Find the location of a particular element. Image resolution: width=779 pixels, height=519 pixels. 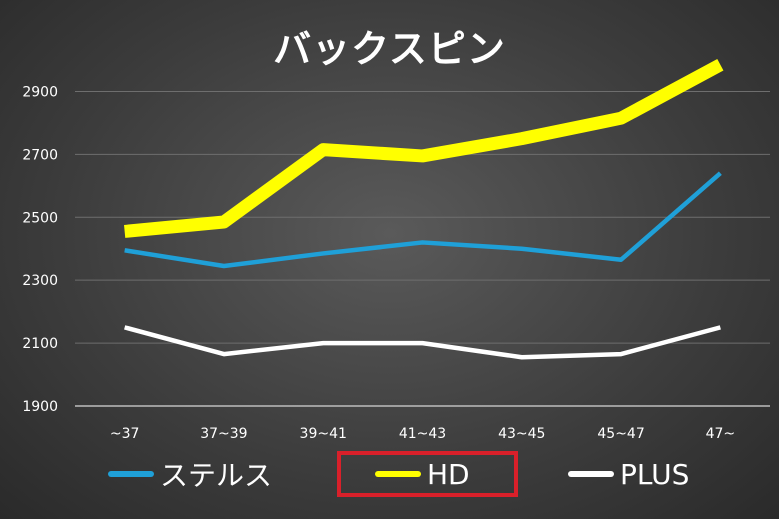

legend-item-plus: PLUS is located at coordinates (628, 474).